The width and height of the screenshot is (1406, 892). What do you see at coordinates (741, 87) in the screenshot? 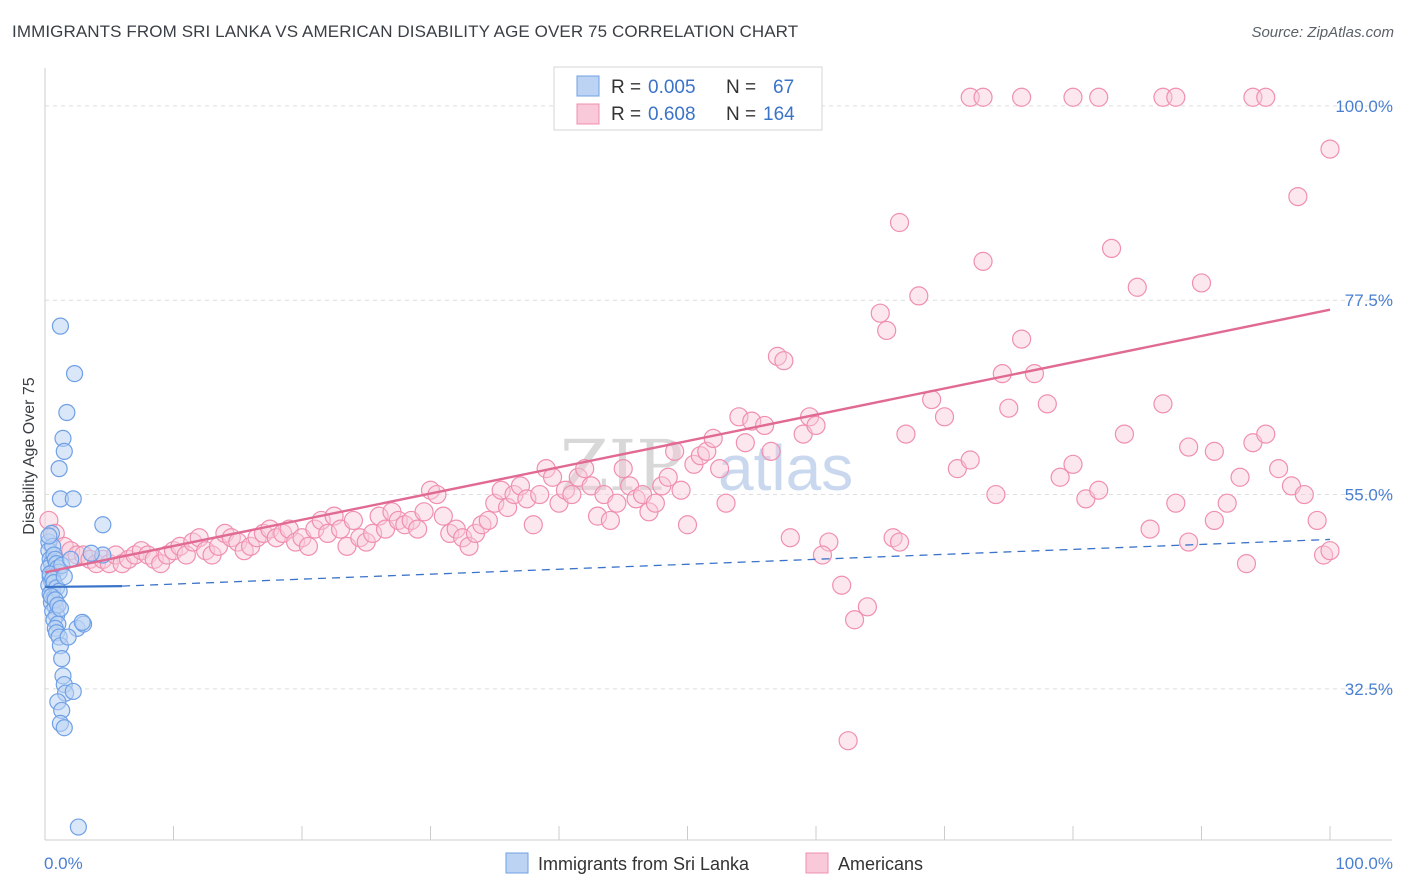
I see `legend-n-label-1: N =` at bounding box center [741, 87].